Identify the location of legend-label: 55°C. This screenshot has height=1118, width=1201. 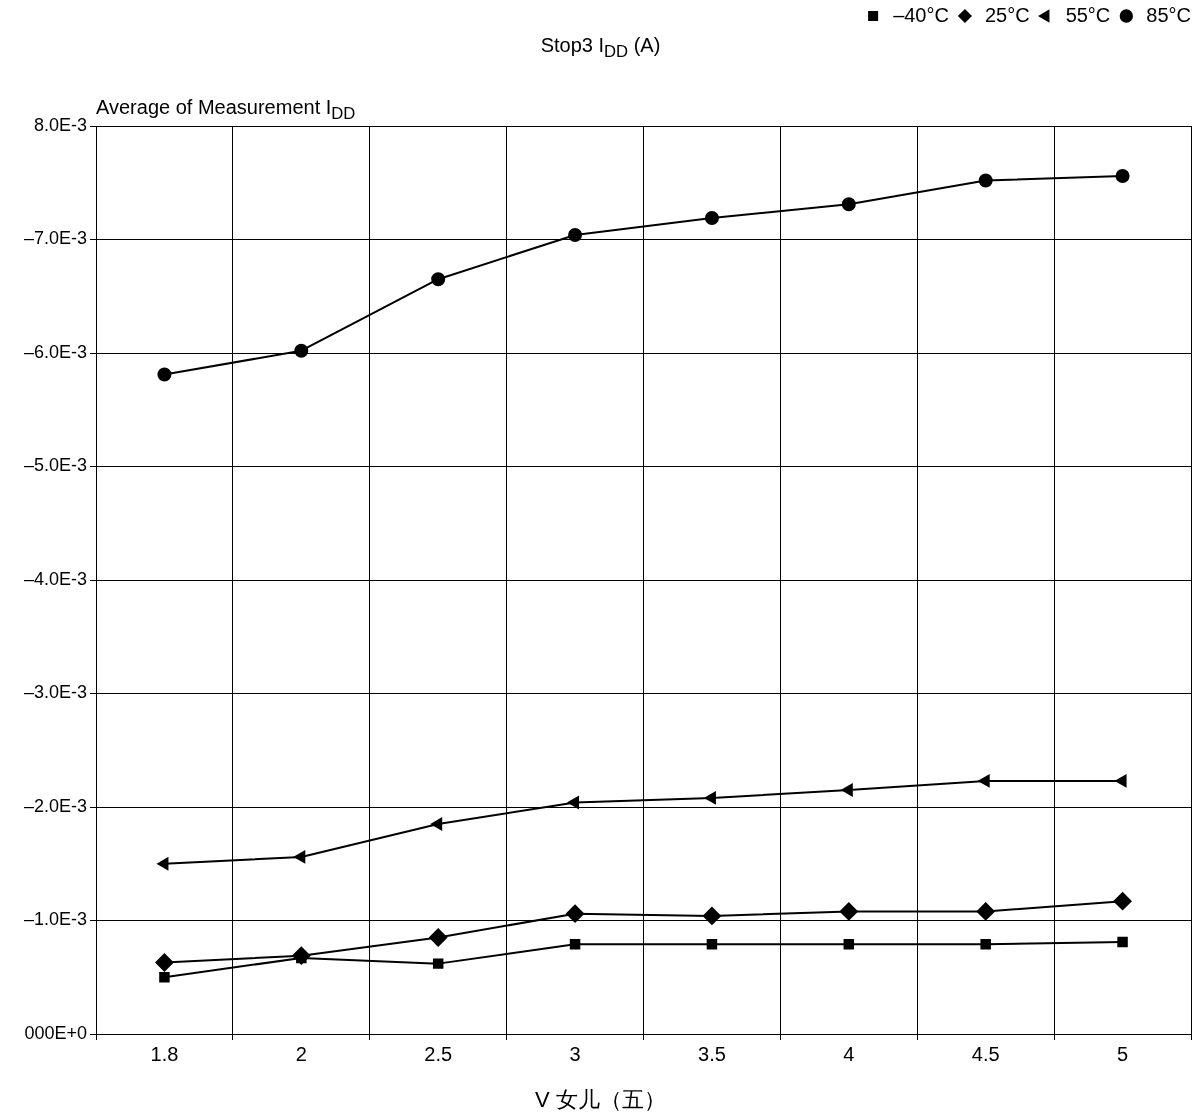
(1088, 14).